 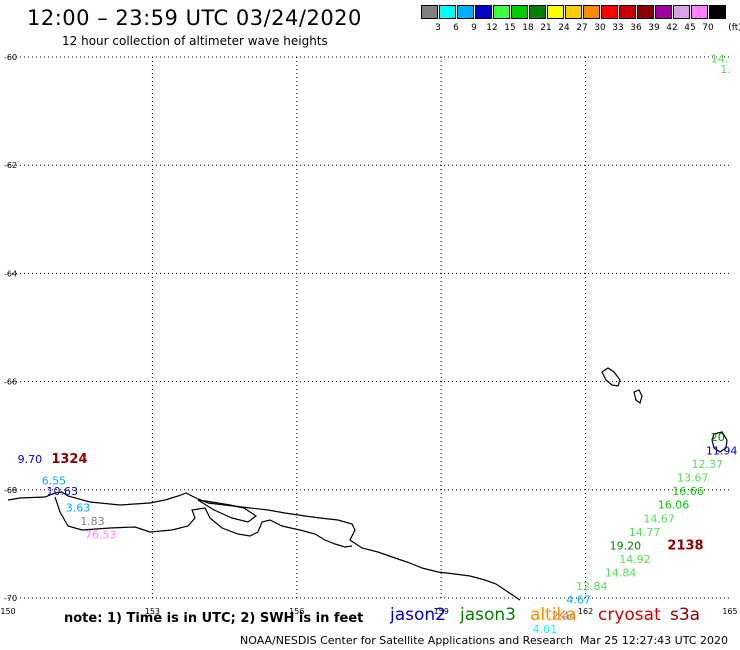 What do you see at coordinates (30, 459) in the screenshot?
I see `wave-height-label: 9.70` at bounding box center [30, 459].